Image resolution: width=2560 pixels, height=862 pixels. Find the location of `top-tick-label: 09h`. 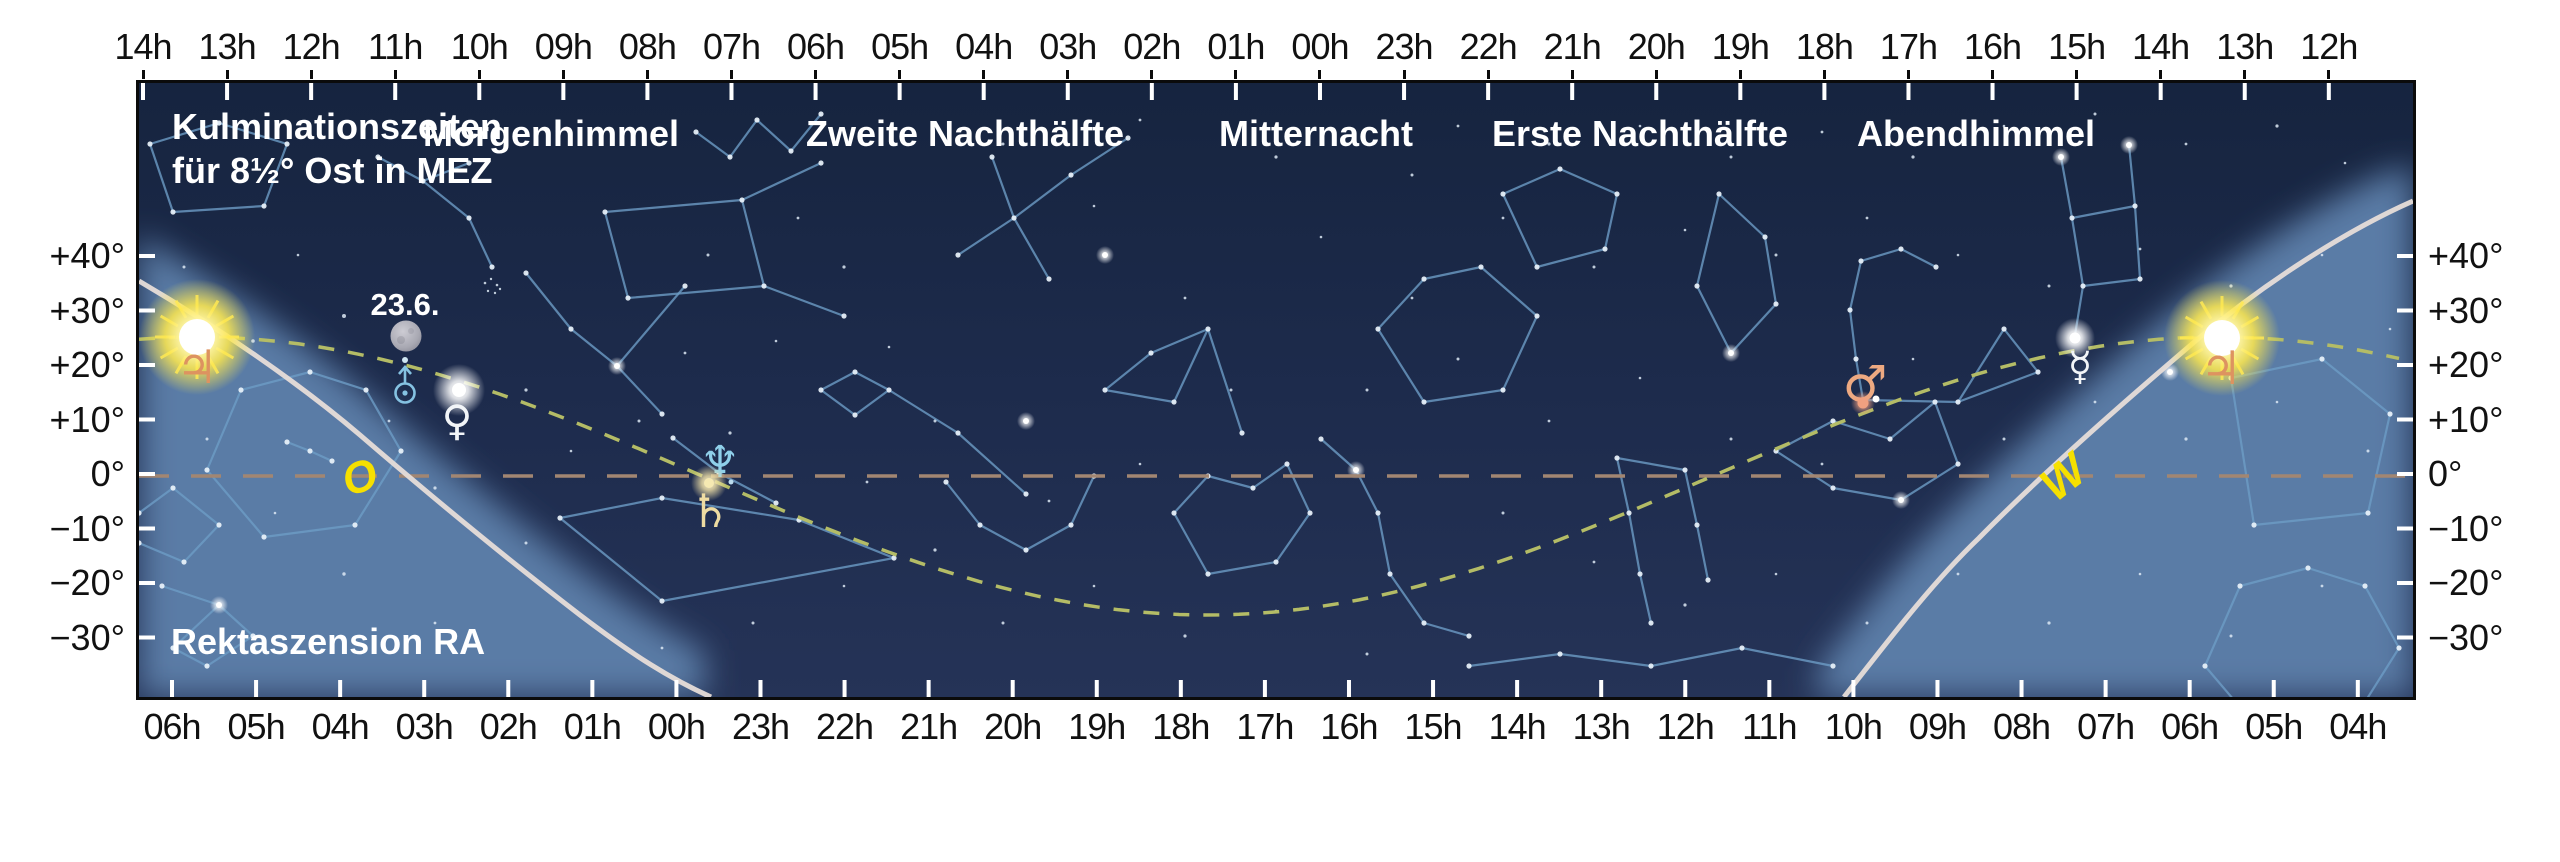

top-tick-label: 09h is located at coordinates (563, 46).